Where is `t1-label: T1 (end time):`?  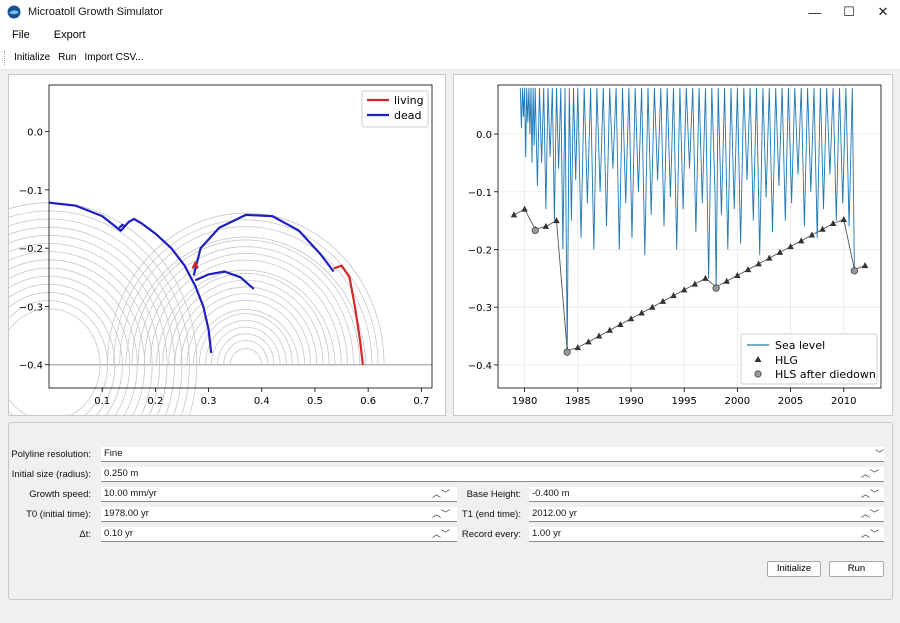
t1-label: T1 (end time): is located at coordinates (491, 514).